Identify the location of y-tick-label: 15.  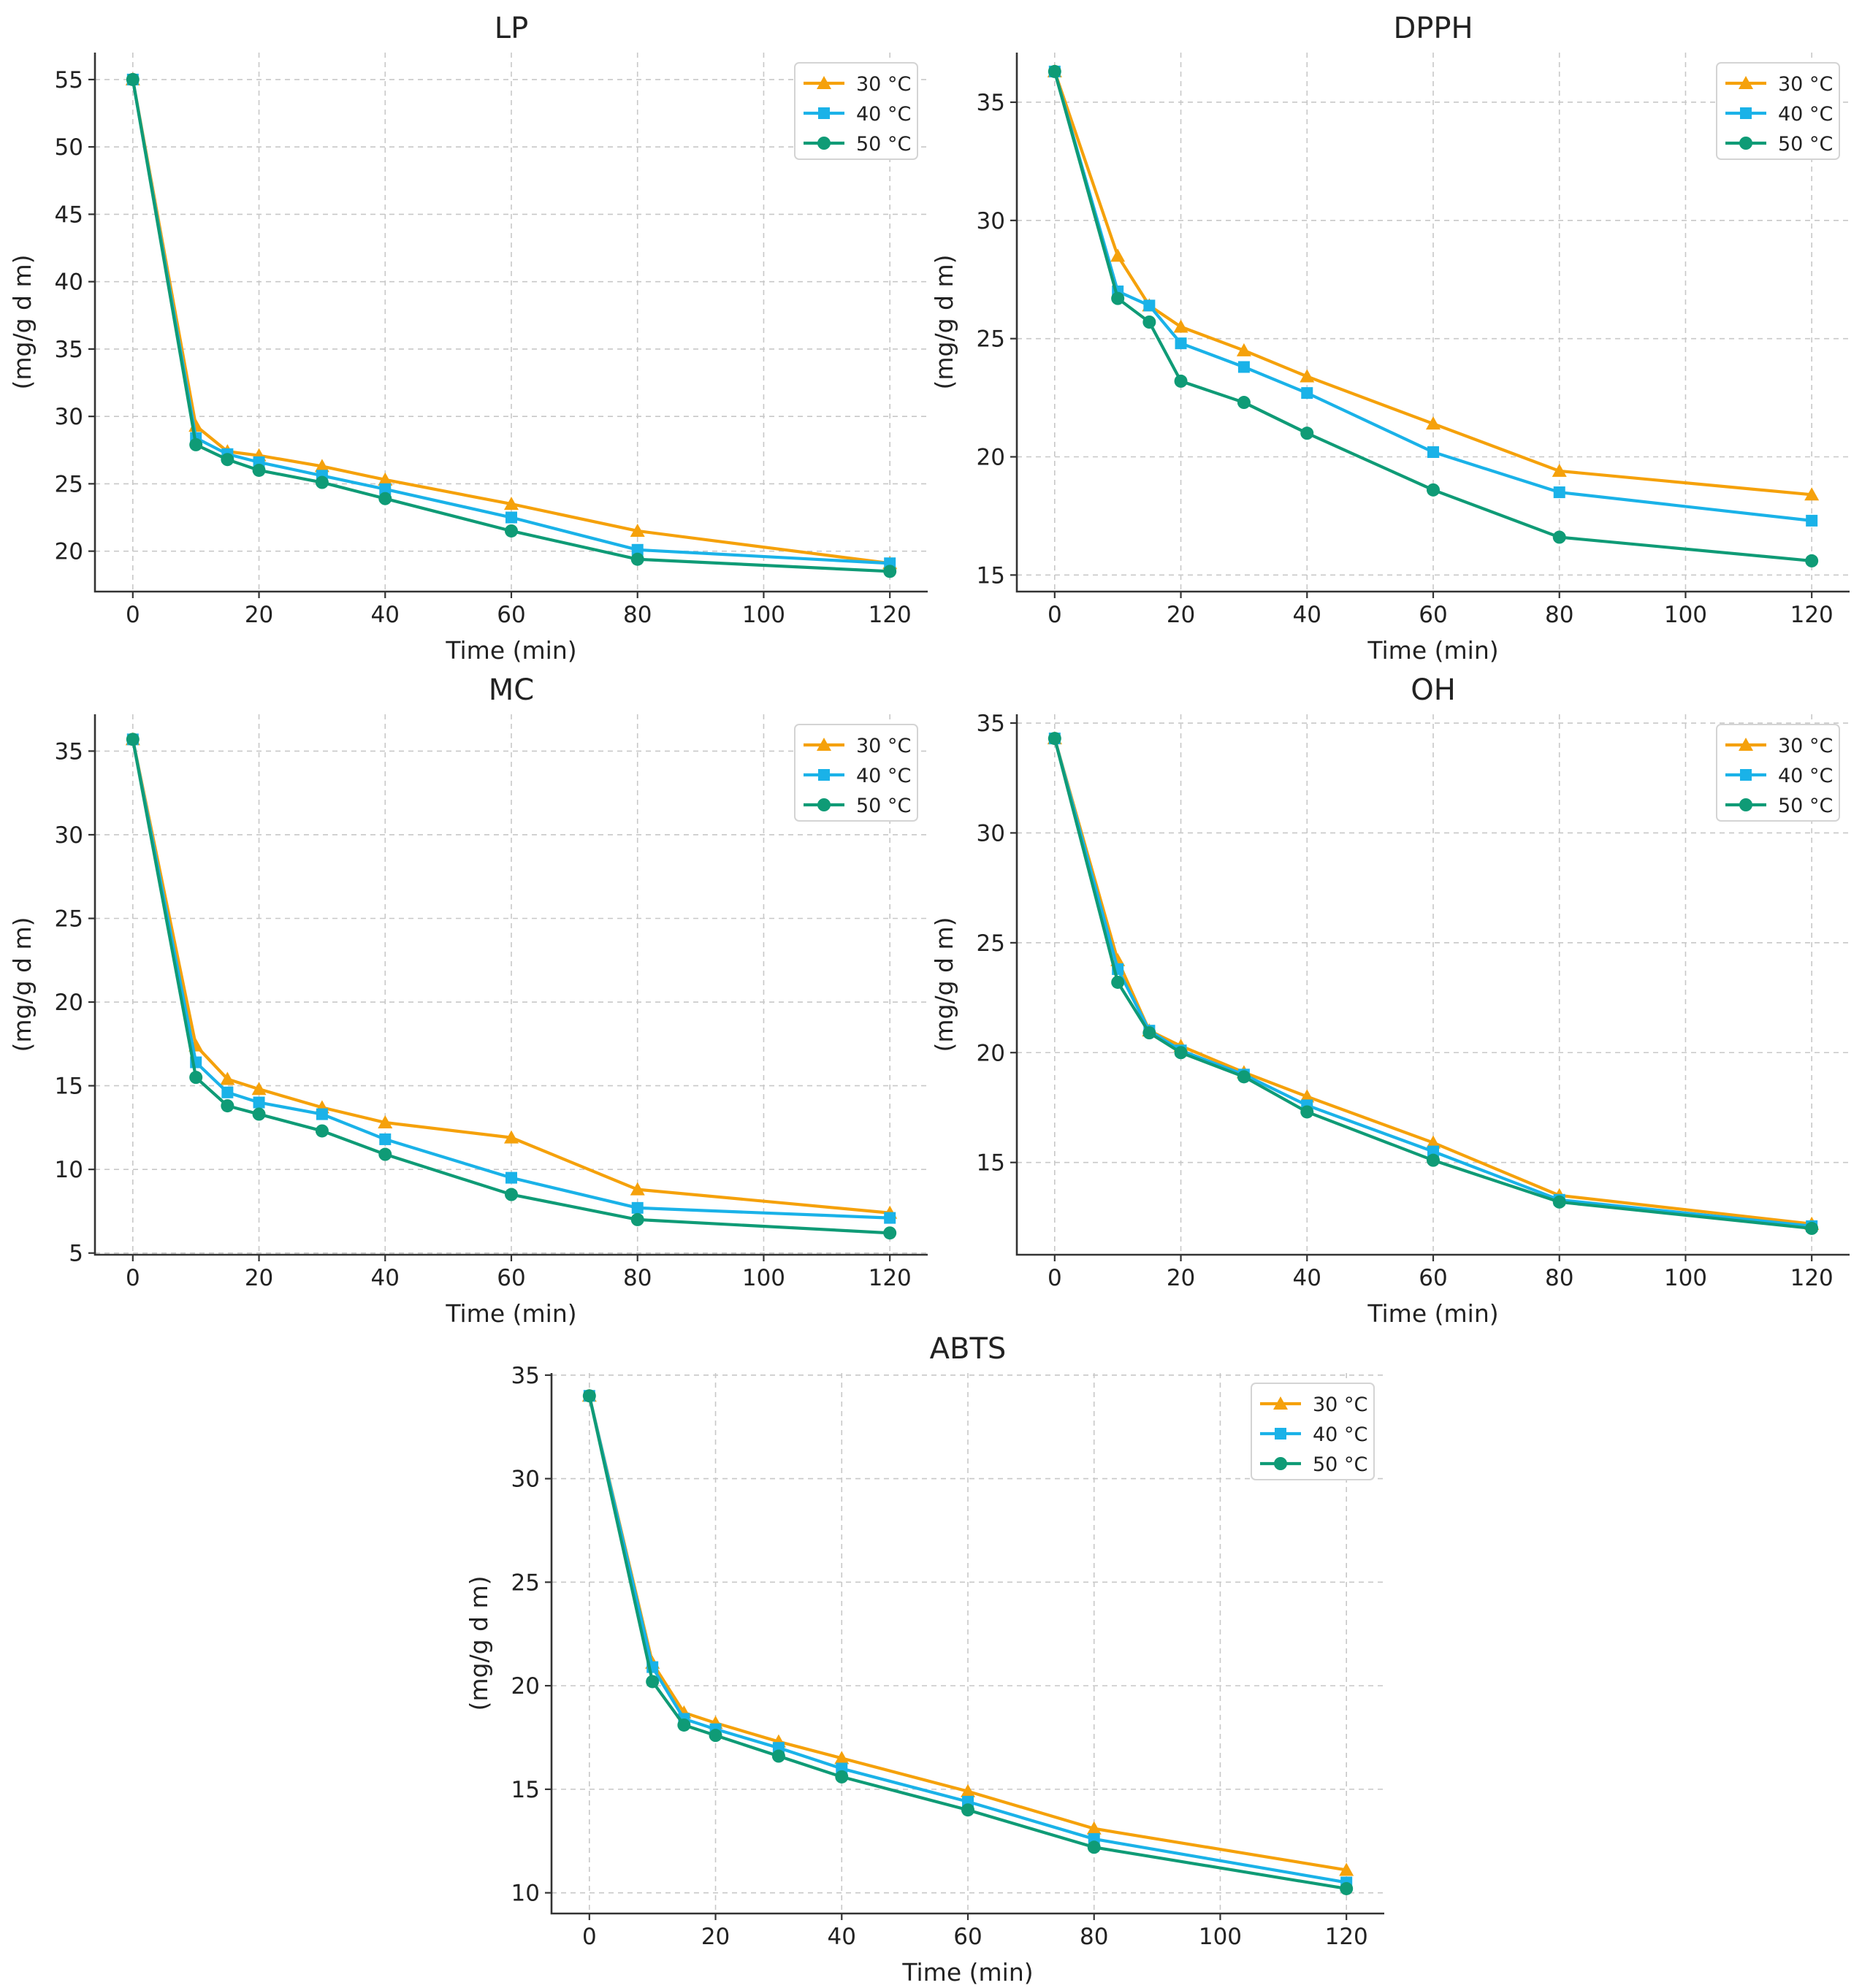
(69, 1087).